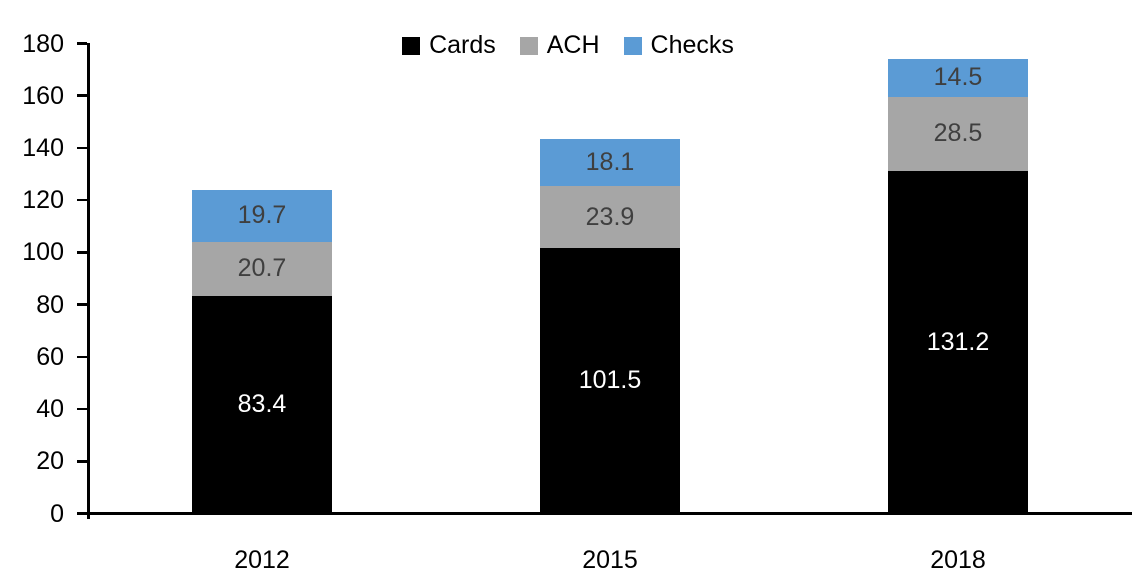 This screenshot has height=588, width=1136. Describe the element at coordinates (88, 281) in the screenshot. I see `y-axis-line` at that location.